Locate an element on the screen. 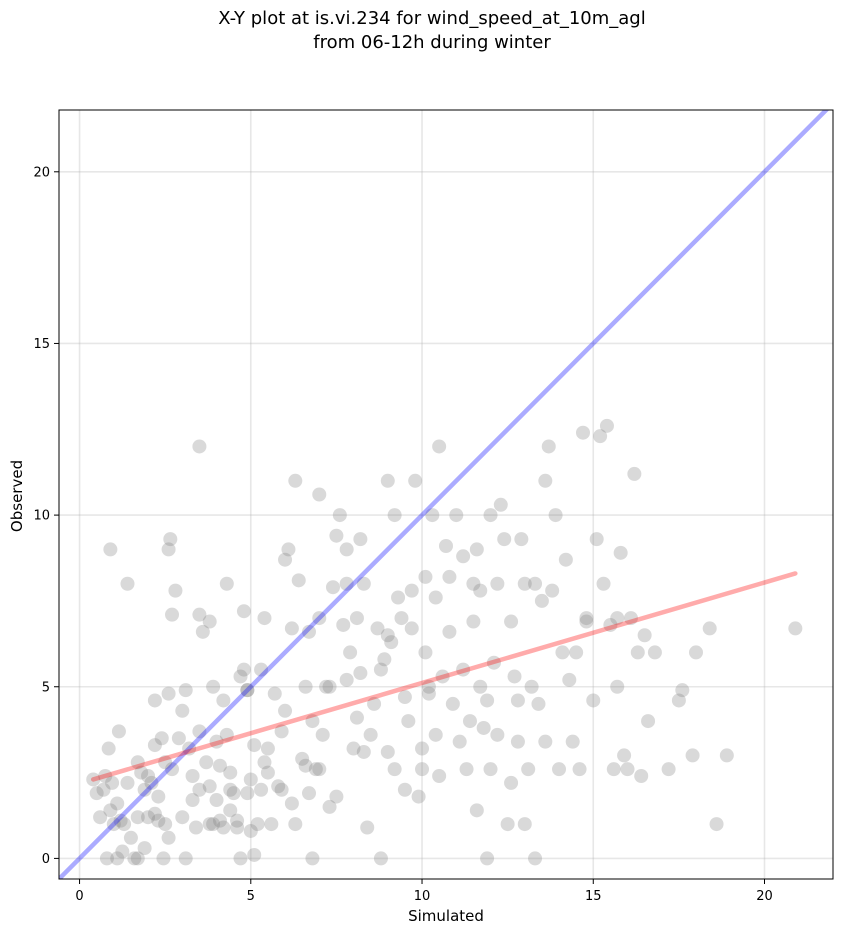 The image size is (843, 934). x-tick-label: 15 is located at coordinates (593, 896).